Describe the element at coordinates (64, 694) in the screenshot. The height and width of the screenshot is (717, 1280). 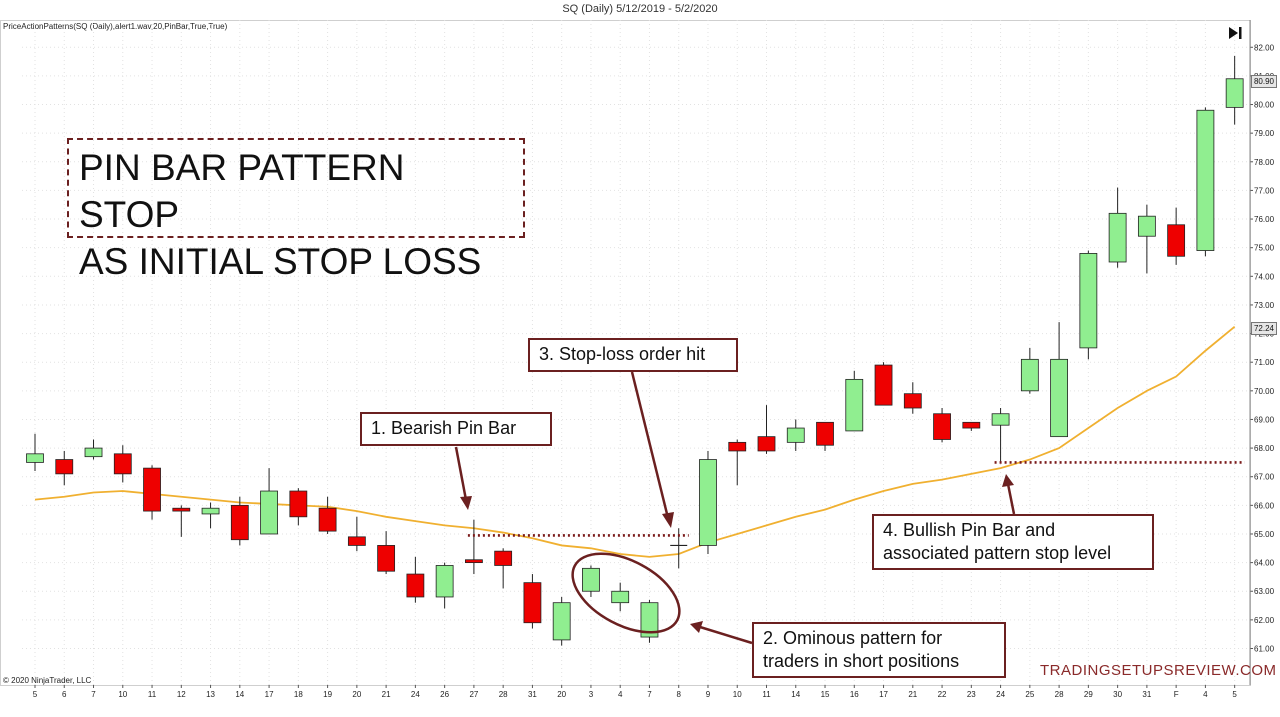
I see `x-tick-label: 6` at that location.